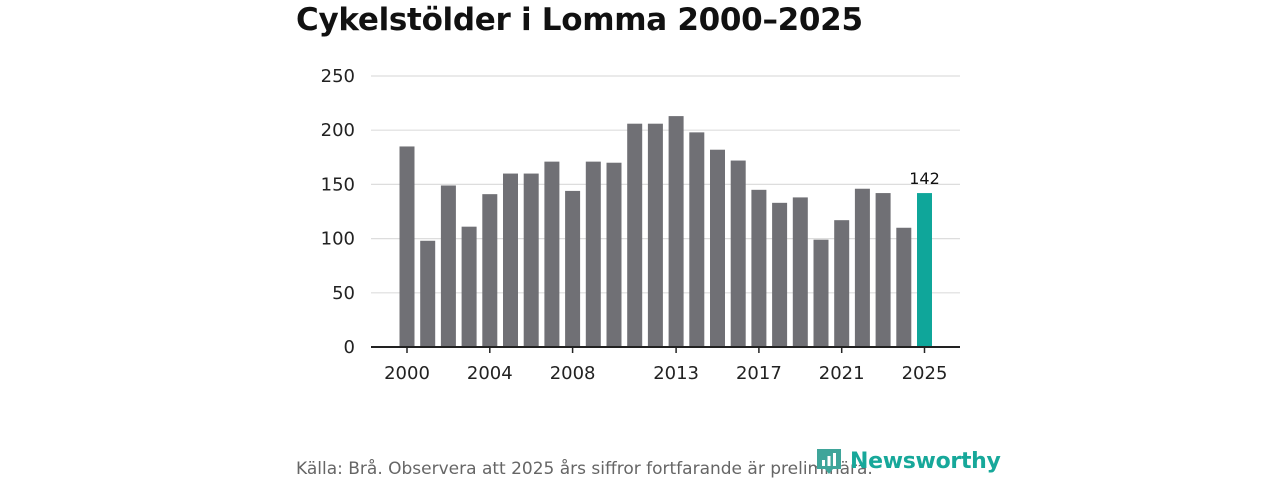 The image size is (1280, 480). Describe the element at coordinates (738, 253) in the screenshot. I see `bar-2016` at that location.